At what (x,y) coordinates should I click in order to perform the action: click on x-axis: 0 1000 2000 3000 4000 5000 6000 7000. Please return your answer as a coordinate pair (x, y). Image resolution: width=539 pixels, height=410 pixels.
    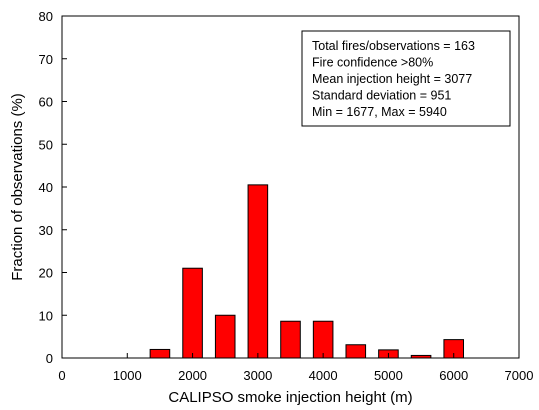
    Looking at the image, I should click on (295, 368).